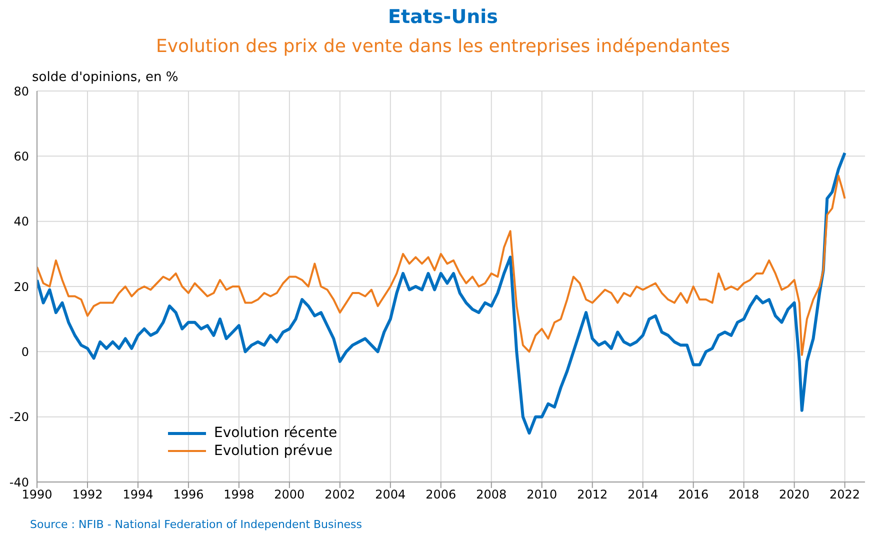 The width and height of the screenshot is (886, 539). I want to click on x-tick-label: 2014, so click(643, 495).